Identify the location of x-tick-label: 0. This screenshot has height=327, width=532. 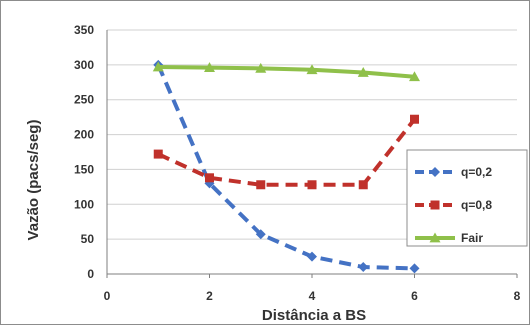
(107, 296).